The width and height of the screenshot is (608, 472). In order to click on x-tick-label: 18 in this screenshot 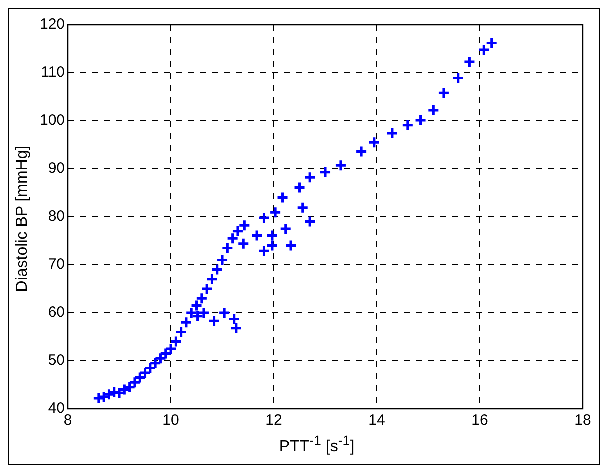, I will do `click(583, 421)`.